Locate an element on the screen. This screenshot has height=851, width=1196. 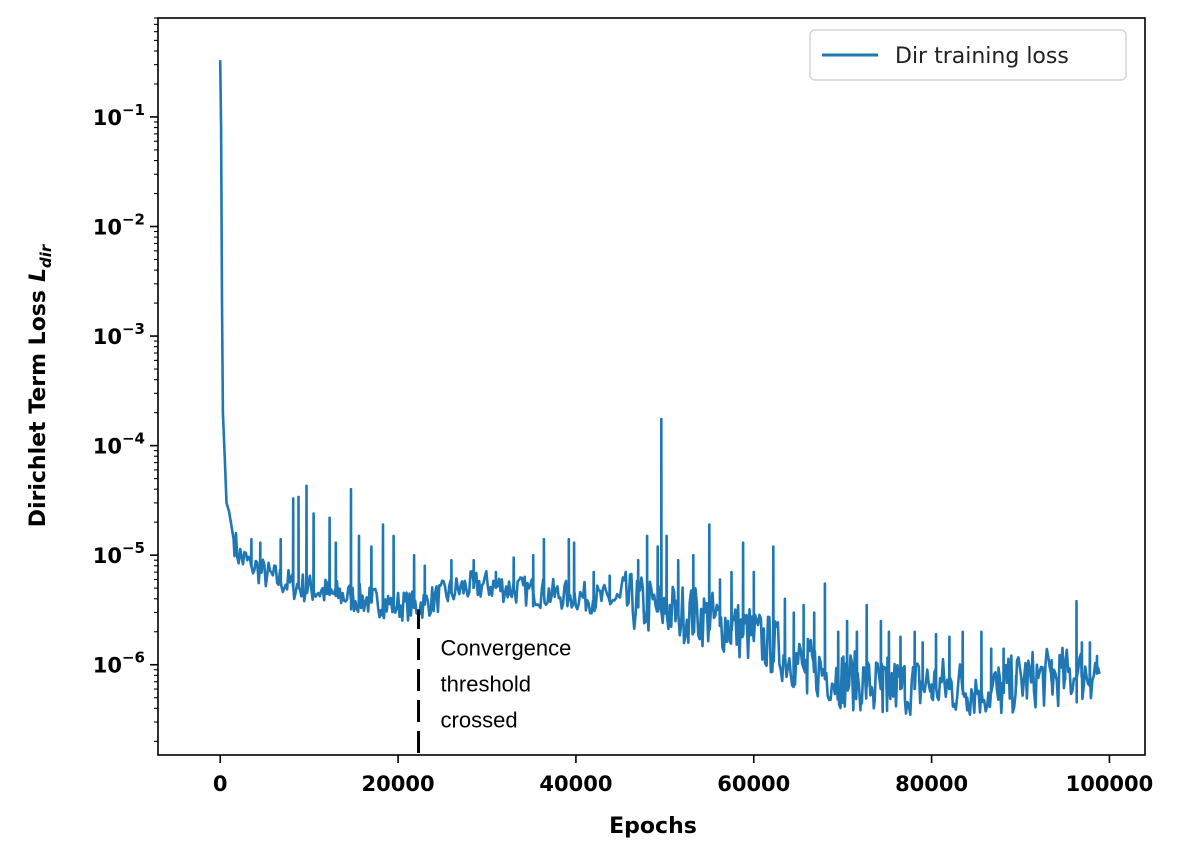
y-tick-label: 10⁻² is located at coordinates (119, 224).